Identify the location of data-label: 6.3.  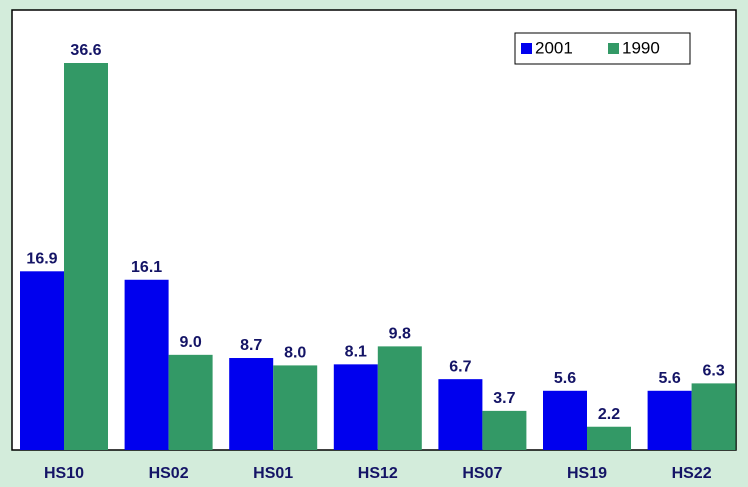
(713, 371).